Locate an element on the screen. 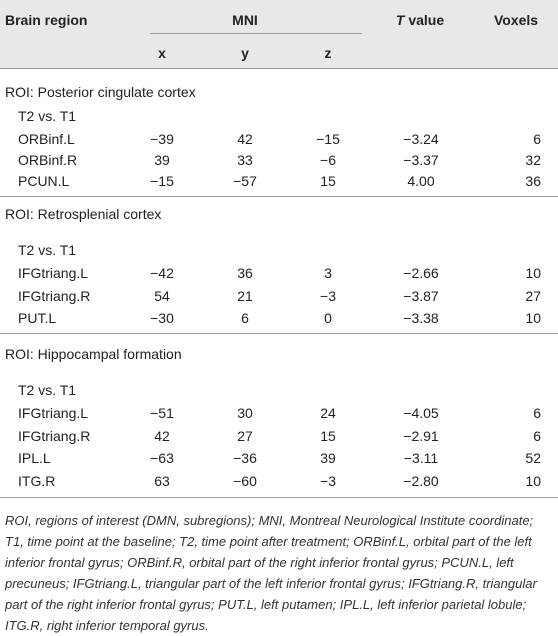 The height and width of the screenshot is (636, 558). t-value: −3.24 is located at coordinates (421, 139).